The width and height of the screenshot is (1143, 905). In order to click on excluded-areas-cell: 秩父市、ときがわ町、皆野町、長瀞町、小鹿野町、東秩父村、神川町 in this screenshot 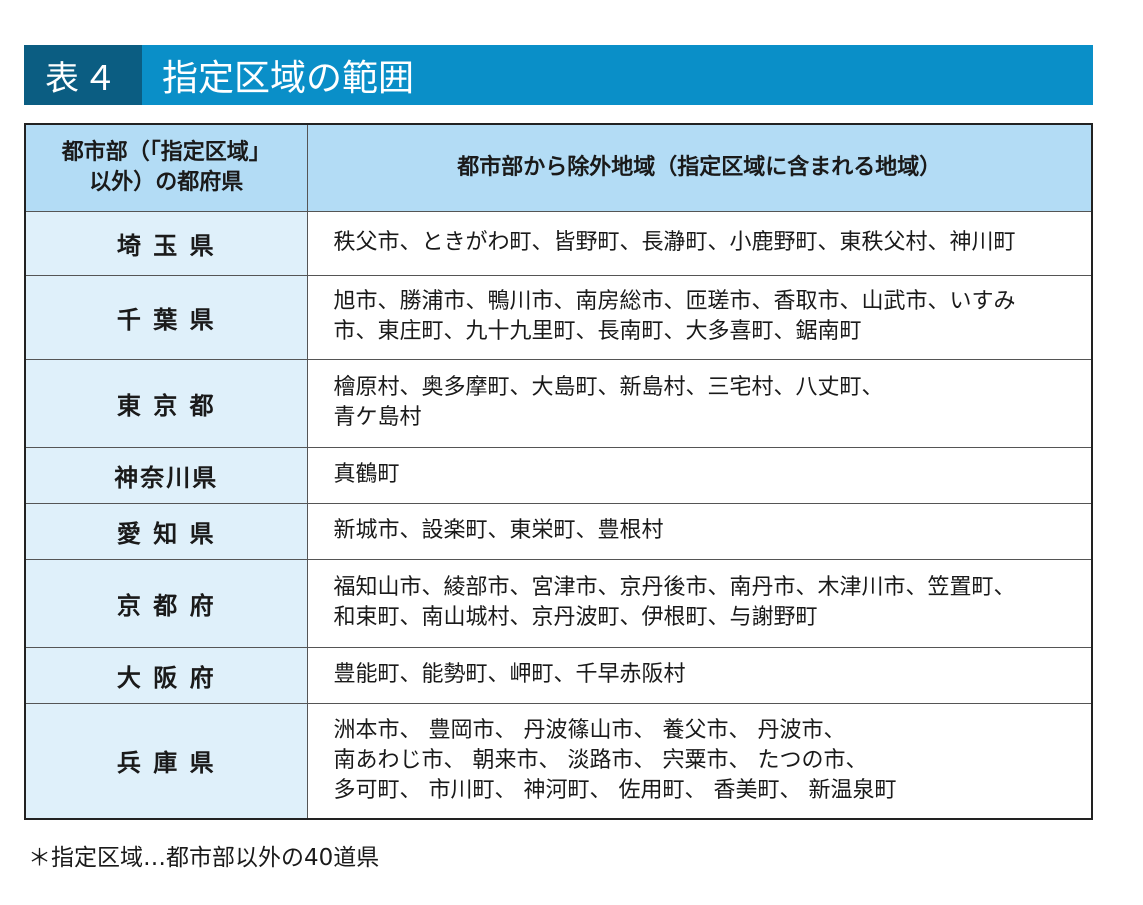, I will do `click(699, 243)`.